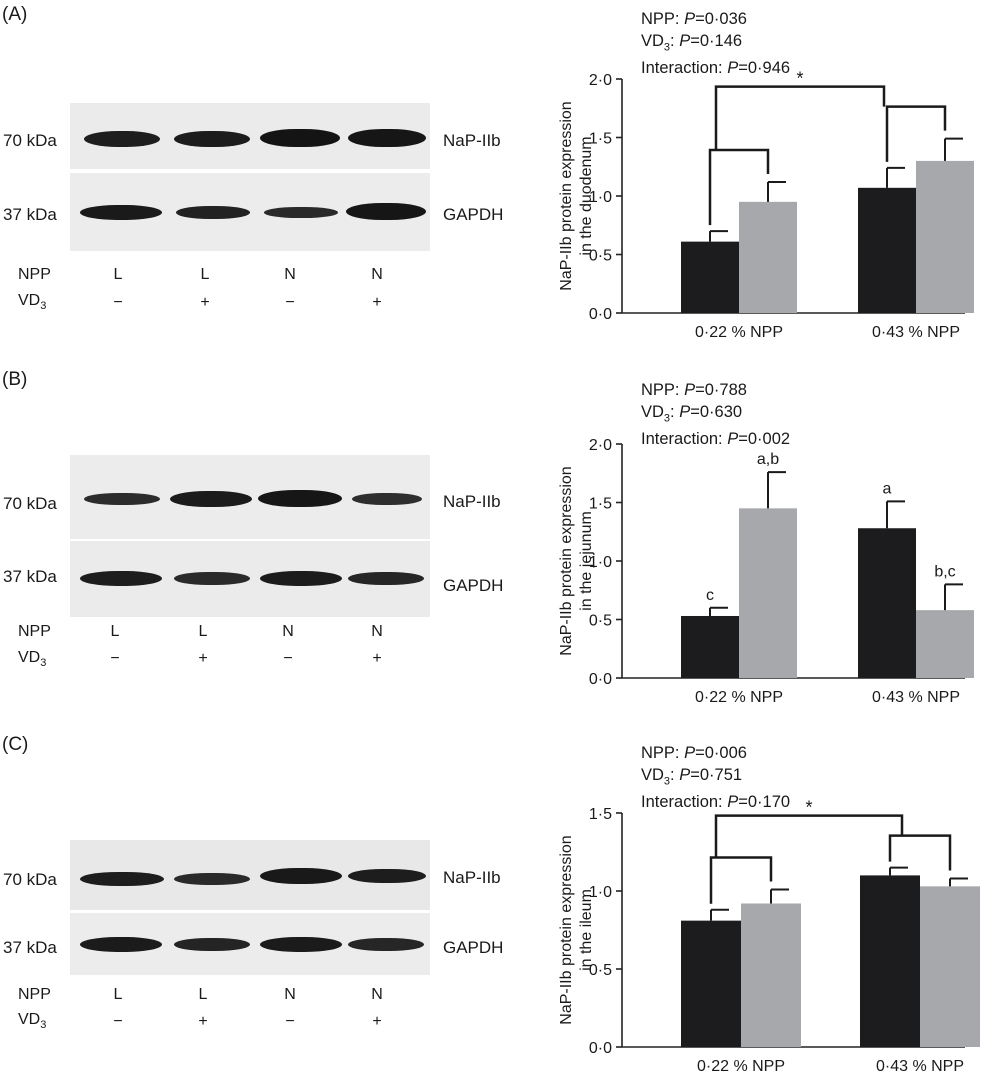 This screenshot has height=1090, width=991. Describe the element at coordinates (692, 413) in the screenshot. I see `stat-vd3: VD3: P=0·630` at that location.